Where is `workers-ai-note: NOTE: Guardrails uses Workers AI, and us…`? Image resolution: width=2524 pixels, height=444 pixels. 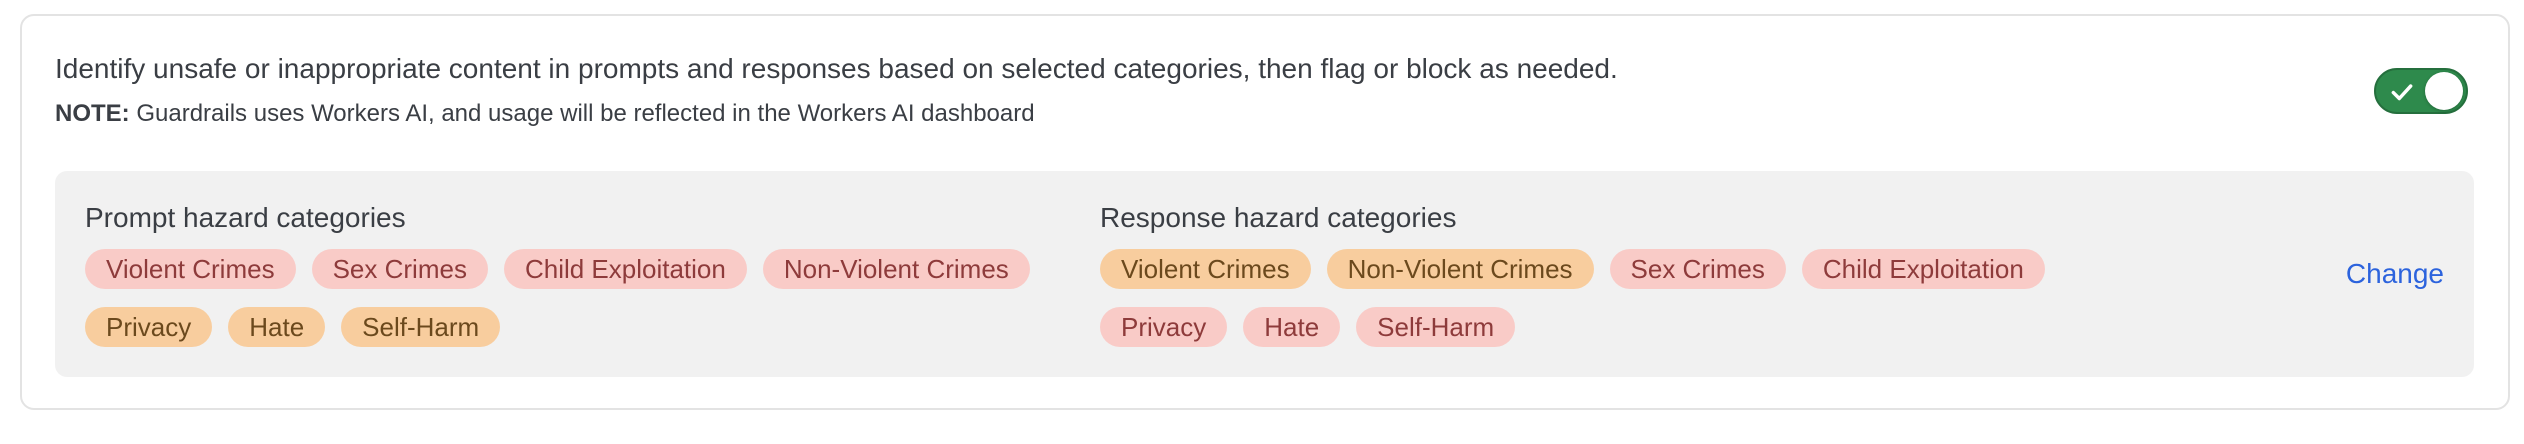
workers-ai-note: NOTE: Guardrails uses Workers AI, and us… is located at coordinates (1194, 114).